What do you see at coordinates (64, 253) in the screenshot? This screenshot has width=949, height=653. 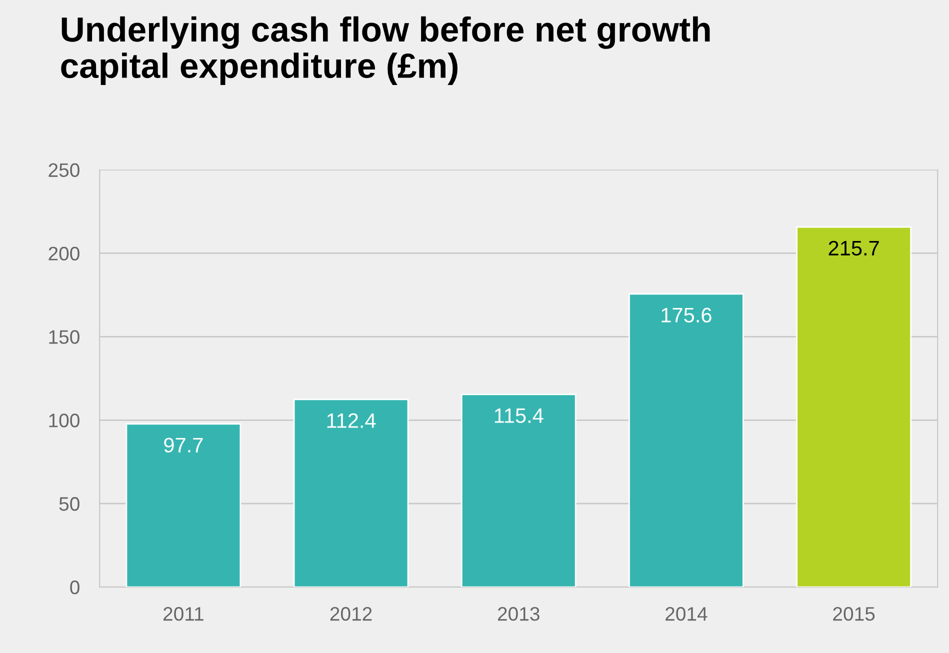 I see `y-tick-label: 200` at bounding box center [64, 253].